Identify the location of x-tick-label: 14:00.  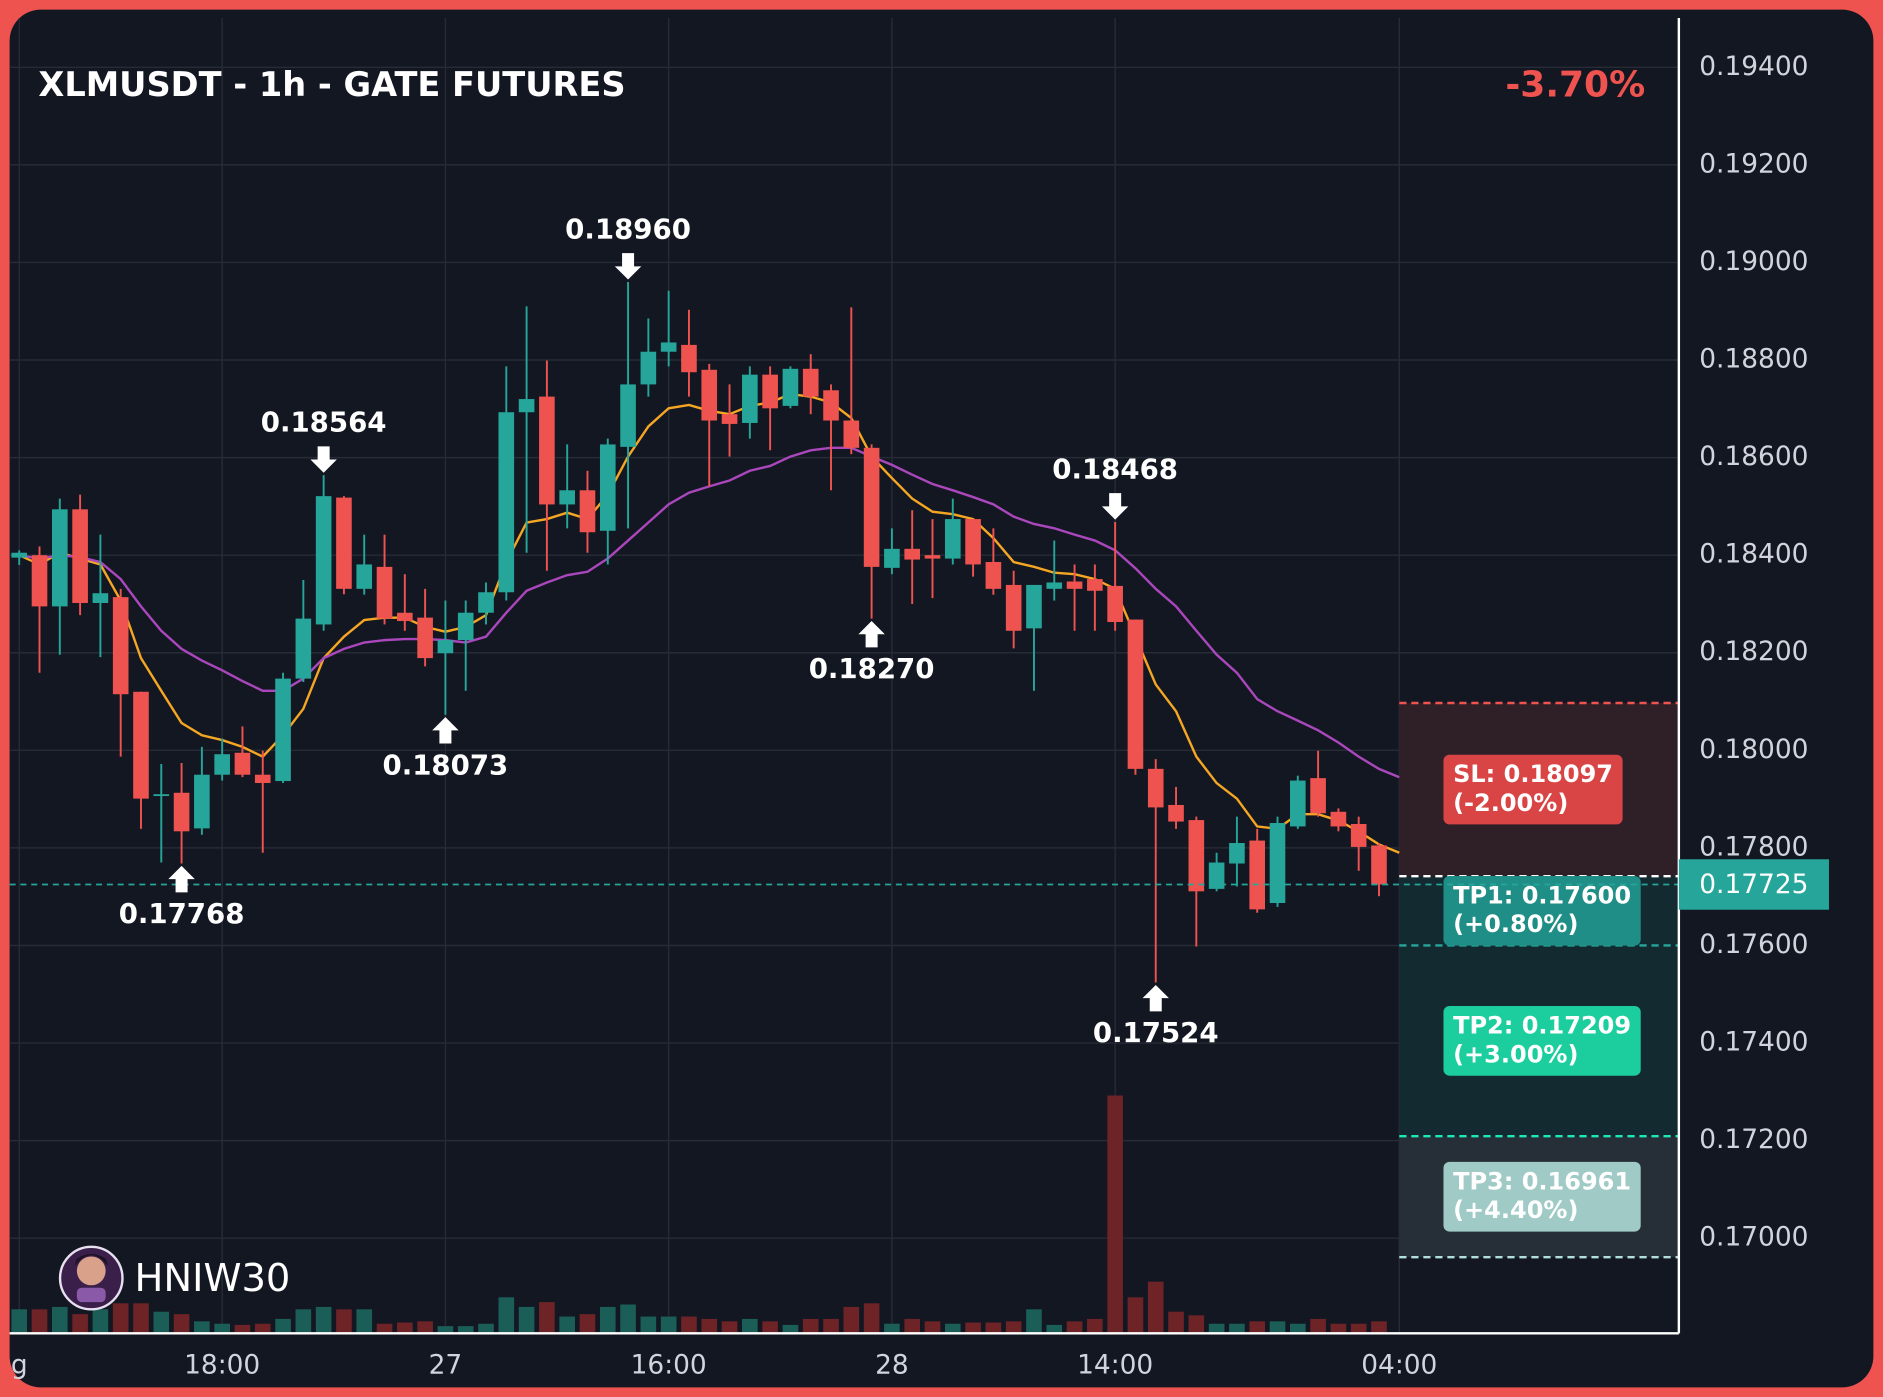
(1115, 1364).